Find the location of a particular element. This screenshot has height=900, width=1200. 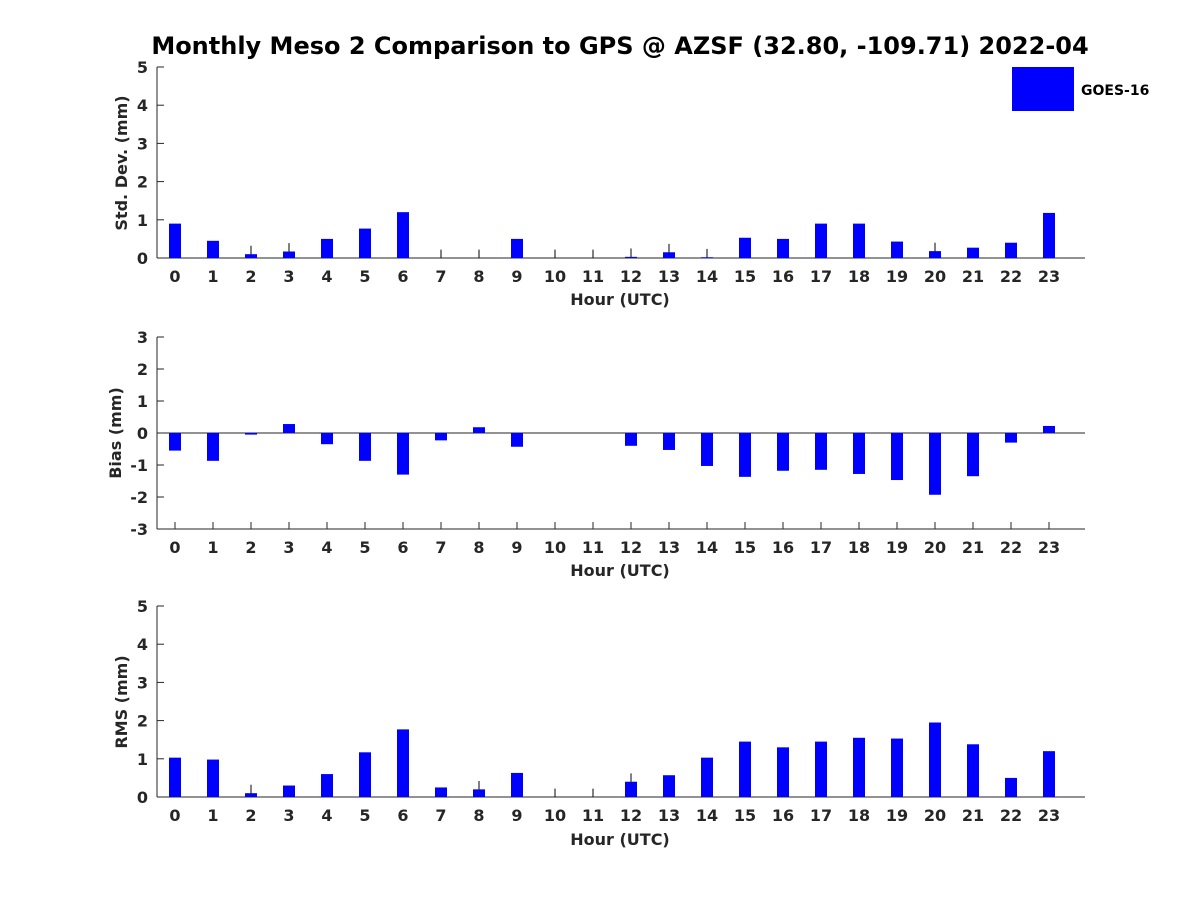

std-xtick-label: 4 is located at coordinates (326, 276).